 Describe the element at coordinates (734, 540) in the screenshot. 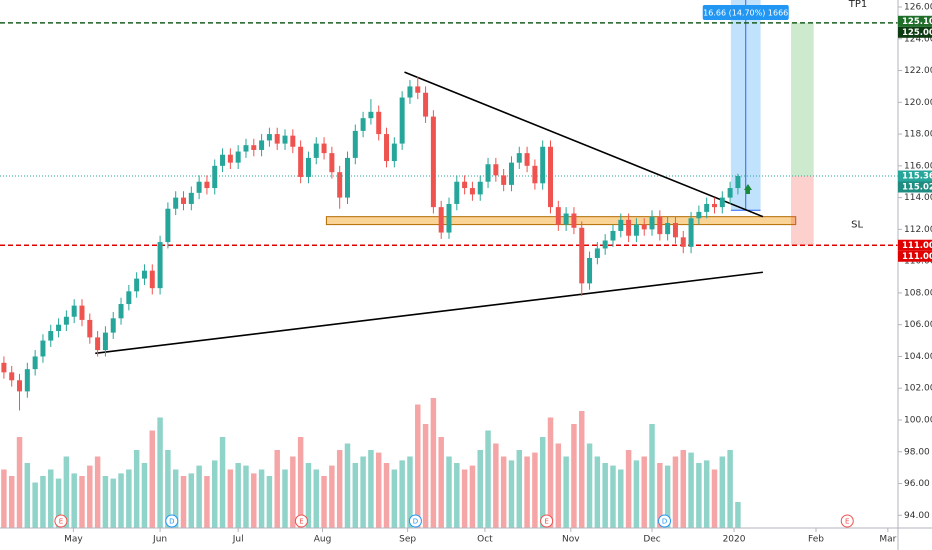

I see `x-tick-label: 2020` at that location.